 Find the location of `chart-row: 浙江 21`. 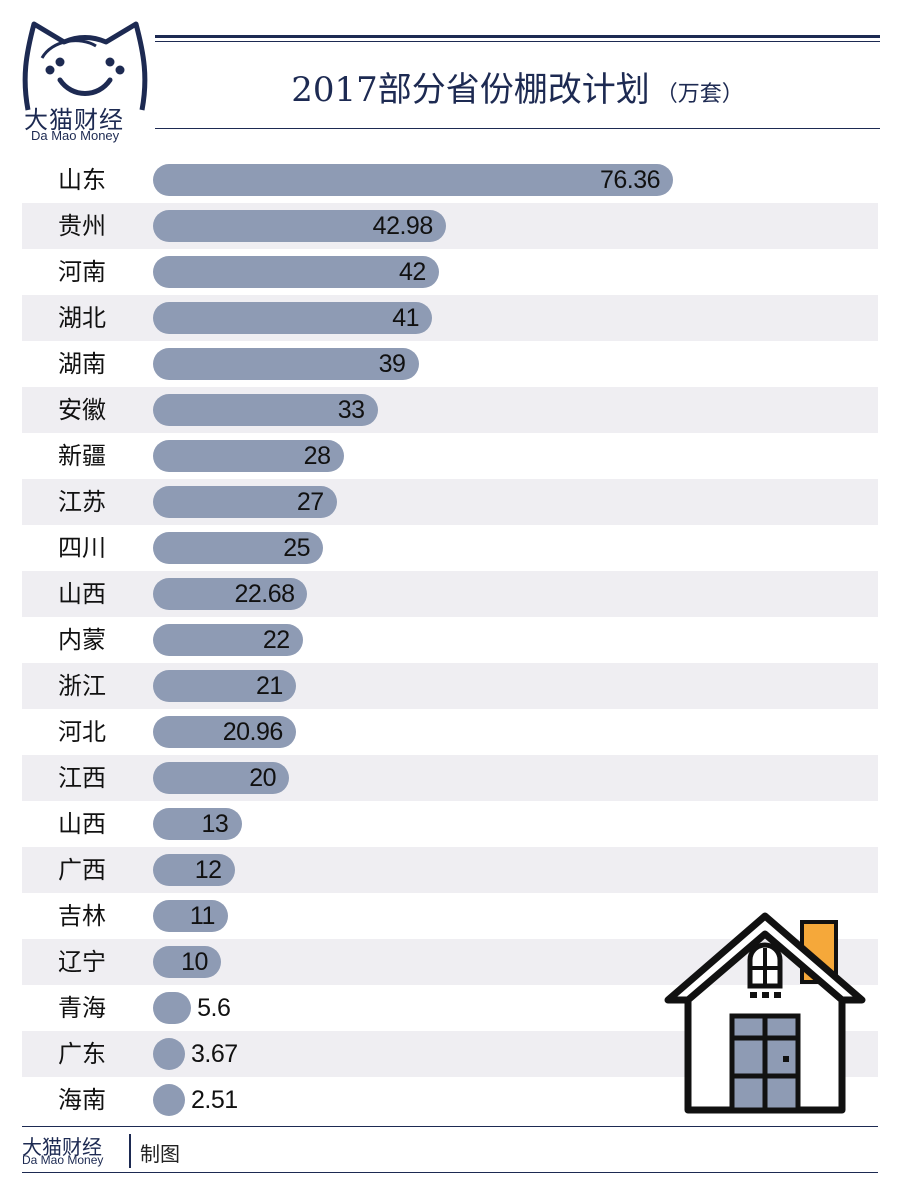

chart-row: 浙江 21 is located at coordinates (450, 686).